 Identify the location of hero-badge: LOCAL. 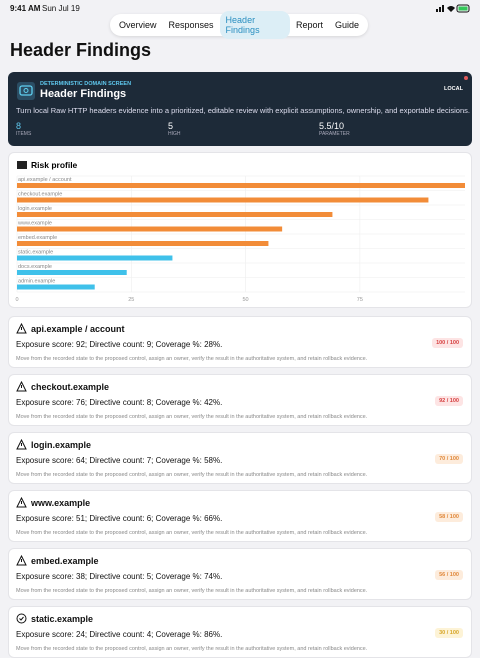
(453, 89).